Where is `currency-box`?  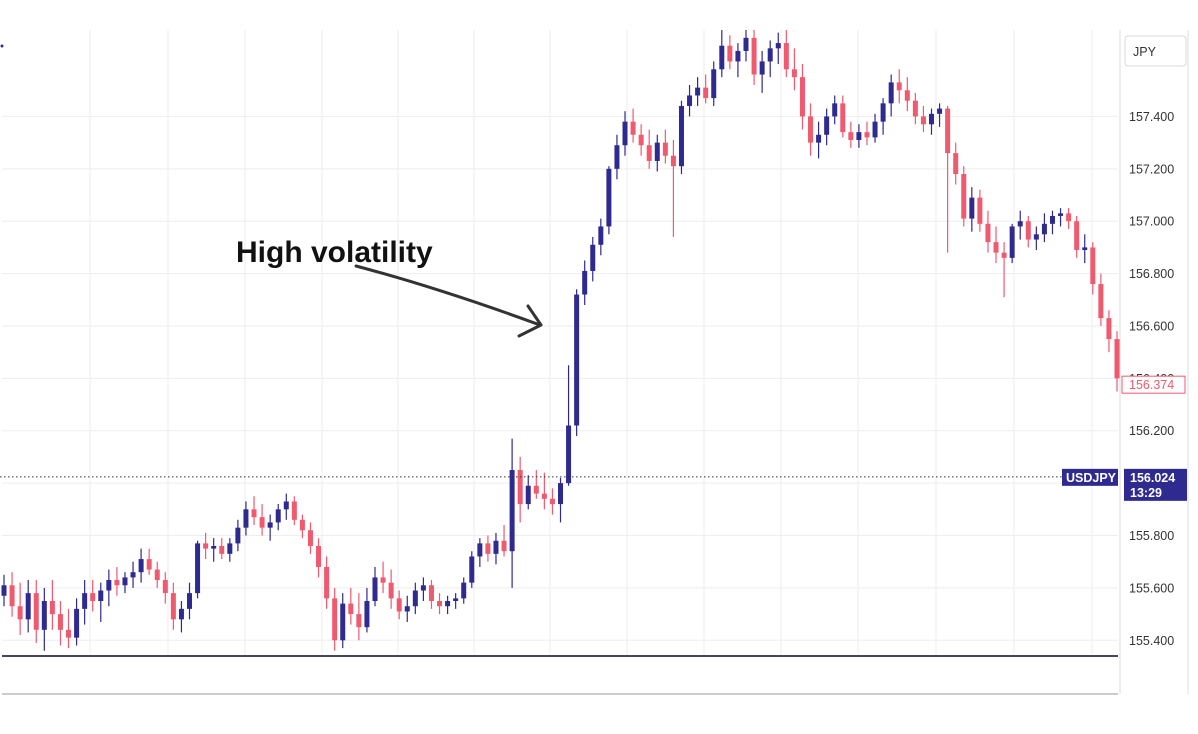
currency-box is located at coordinates (1155, 51).